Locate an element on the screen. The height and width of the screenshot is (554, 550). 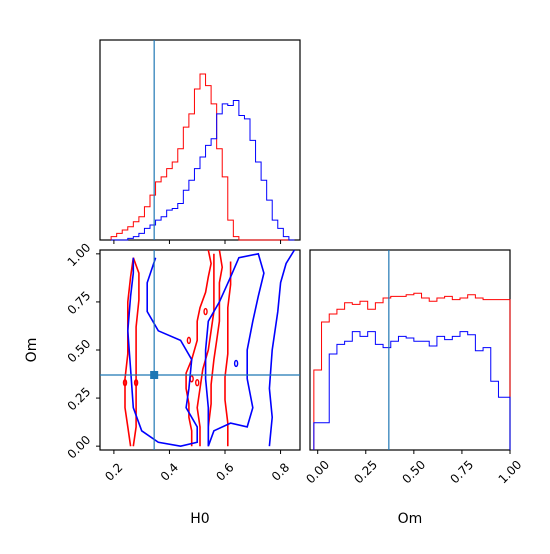
contour-ylabel: Om is located at coordinates (32, 350).